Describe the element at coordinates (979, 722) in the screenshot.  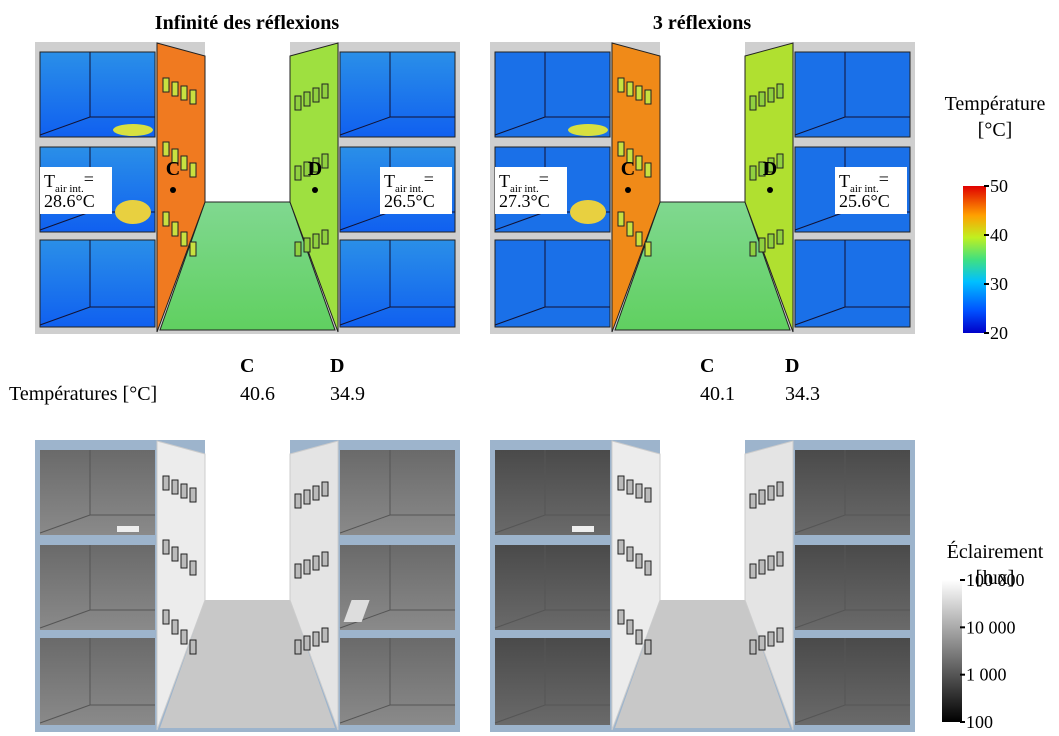
I see `tick-label: 100` at that location.